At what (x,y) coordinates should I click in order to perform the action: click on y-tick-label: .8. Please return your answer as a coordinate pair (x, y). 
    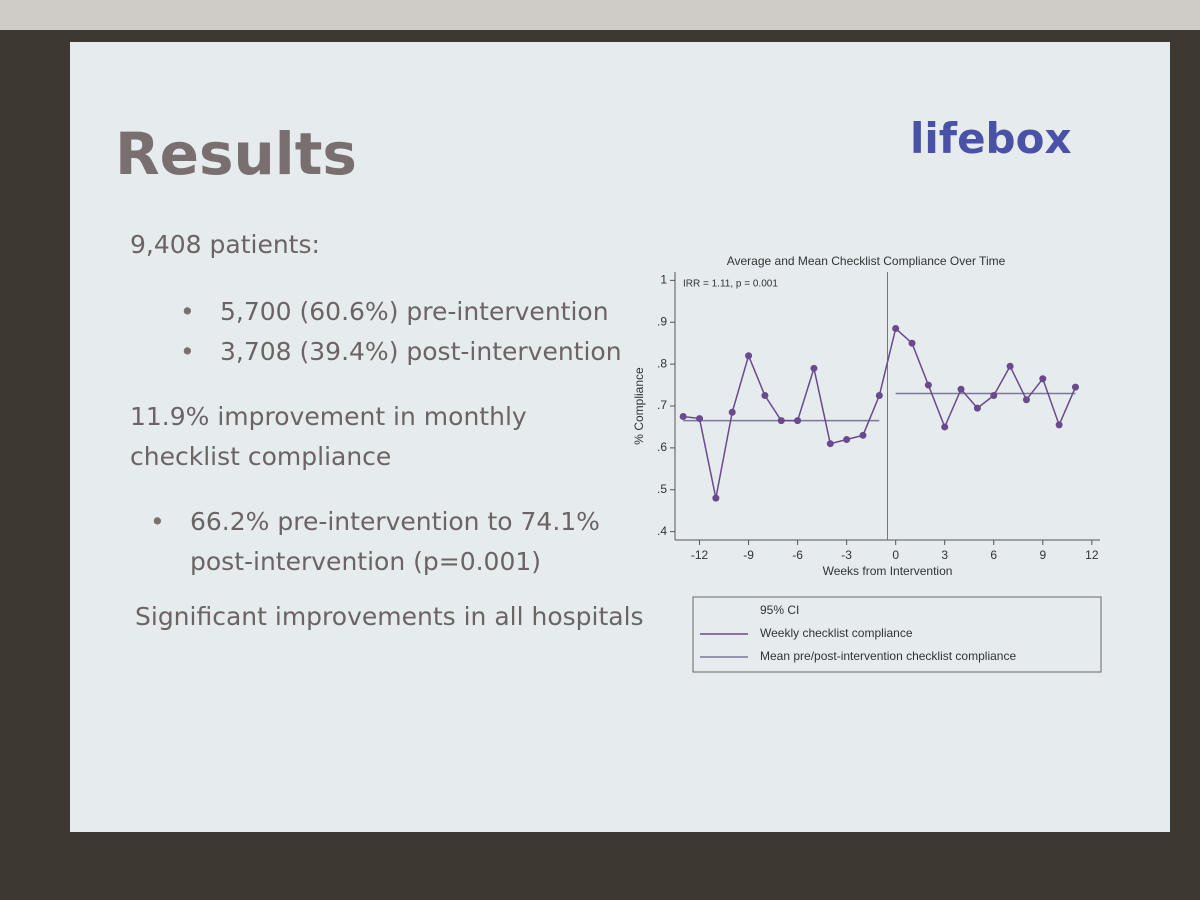
    Looking at the image, I should click on (662, 363).